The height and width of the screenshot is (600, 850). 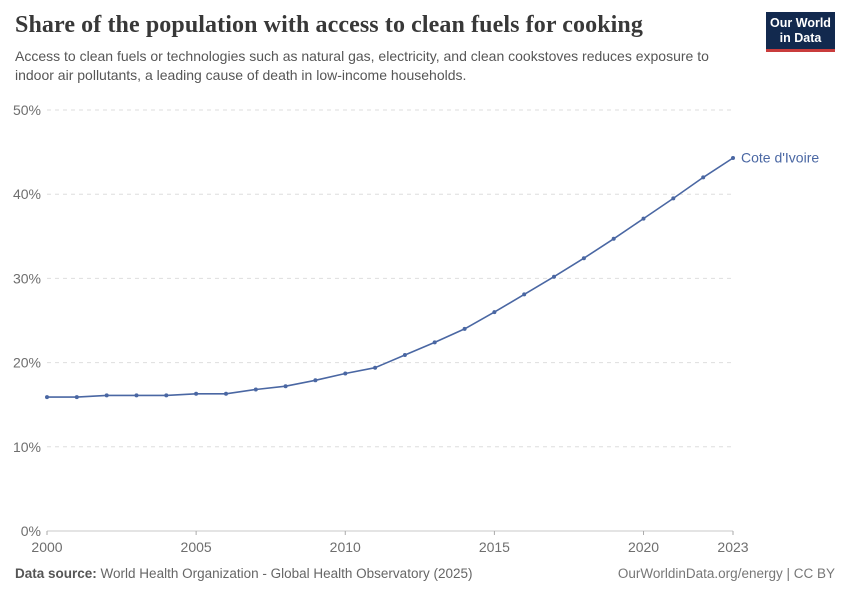 What do you see at coordinates (255, 389) in the screenshot?
I see `data-point-2007` at bounding box center [255, 389].